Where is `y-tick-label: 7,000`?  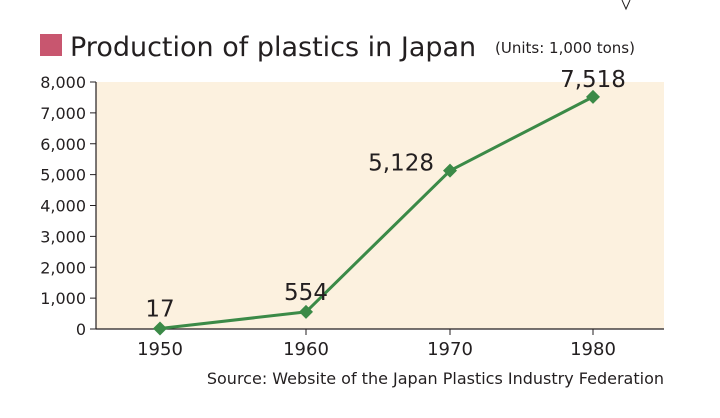
y-tick-label: 7,000 is located at coordinates (63, 113).